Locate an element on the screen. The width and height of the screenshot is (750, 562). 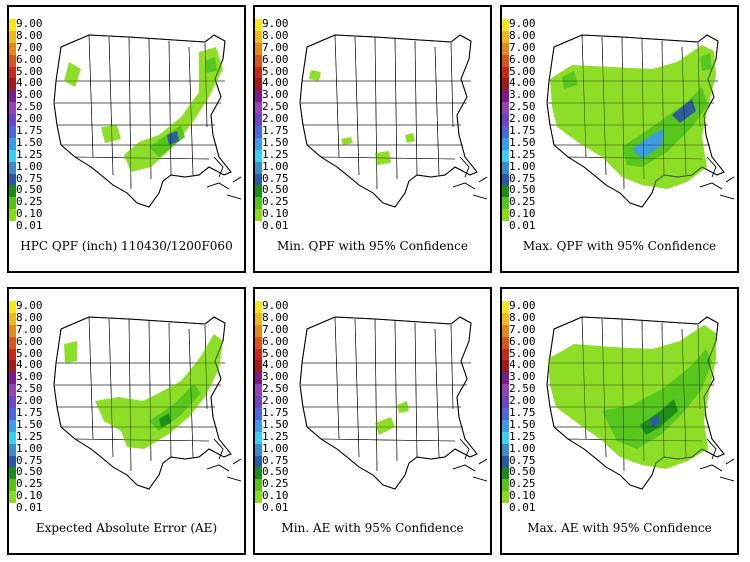
legend-label: 8.00 is located at coordinates (29, 317).